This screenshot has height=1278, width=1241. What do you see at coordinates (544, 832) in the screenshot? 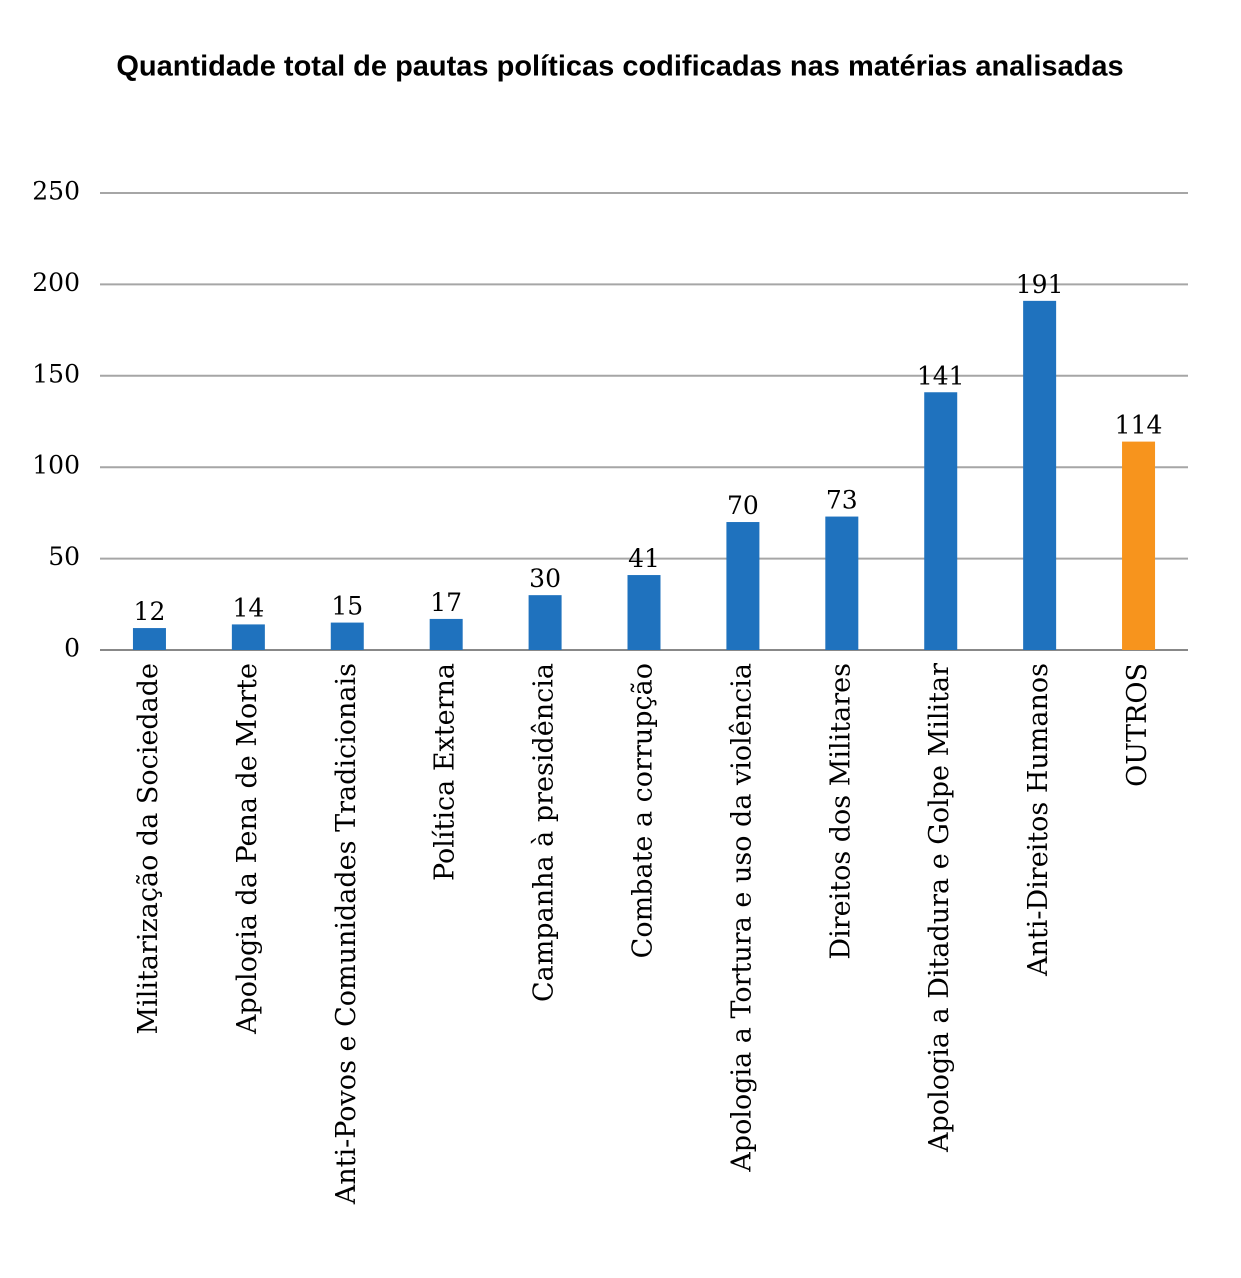
I see `x-tick-label: Campanha à presidência` at bounding box center [544, 832].